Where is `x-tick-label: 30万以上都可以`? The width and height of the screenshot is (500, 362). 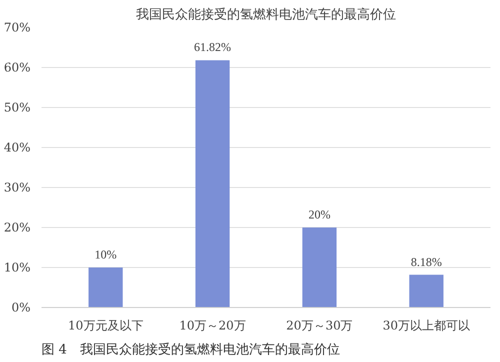
x-tick-label: 30万以上都可以 is located at coordinates (426, 325).